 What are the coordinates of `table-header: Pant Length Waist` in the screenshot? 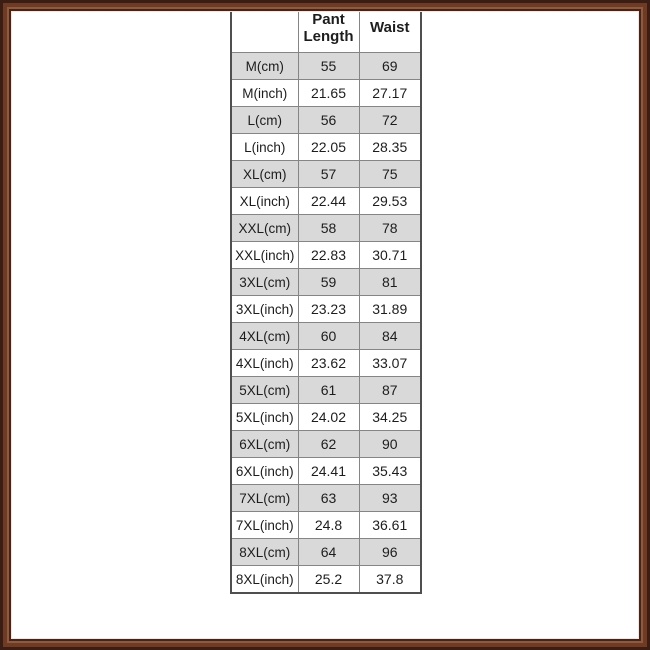 It's located at (326, 27).